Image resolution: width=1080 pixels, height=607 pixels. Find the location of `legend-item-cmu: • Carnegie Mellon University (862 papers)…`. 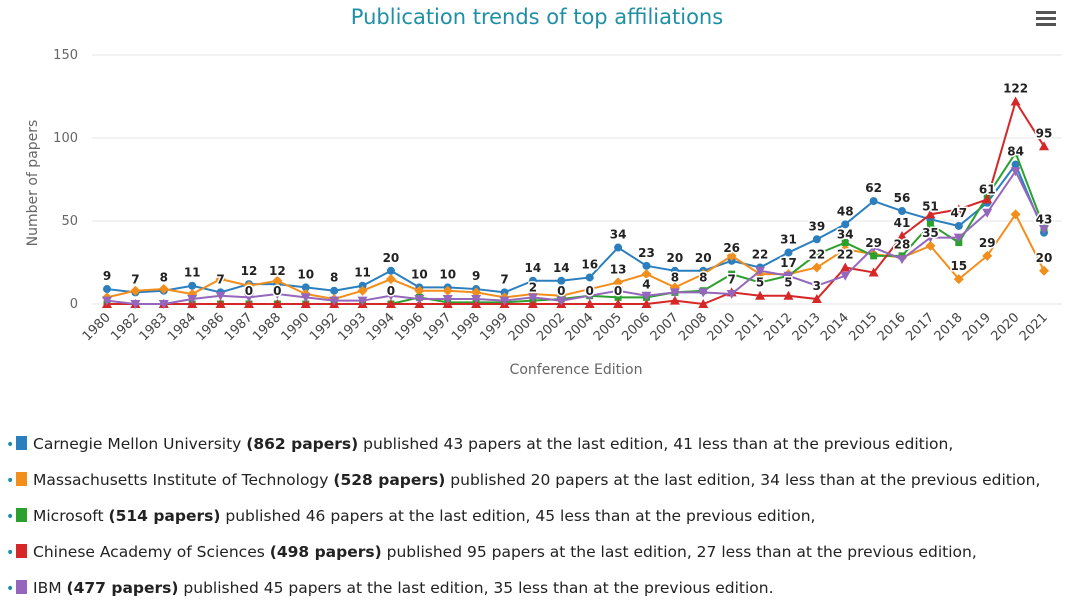

legend-item-cmu: • Carnegie Mellon University (862 papers)… is located at coordinates (480, 444).